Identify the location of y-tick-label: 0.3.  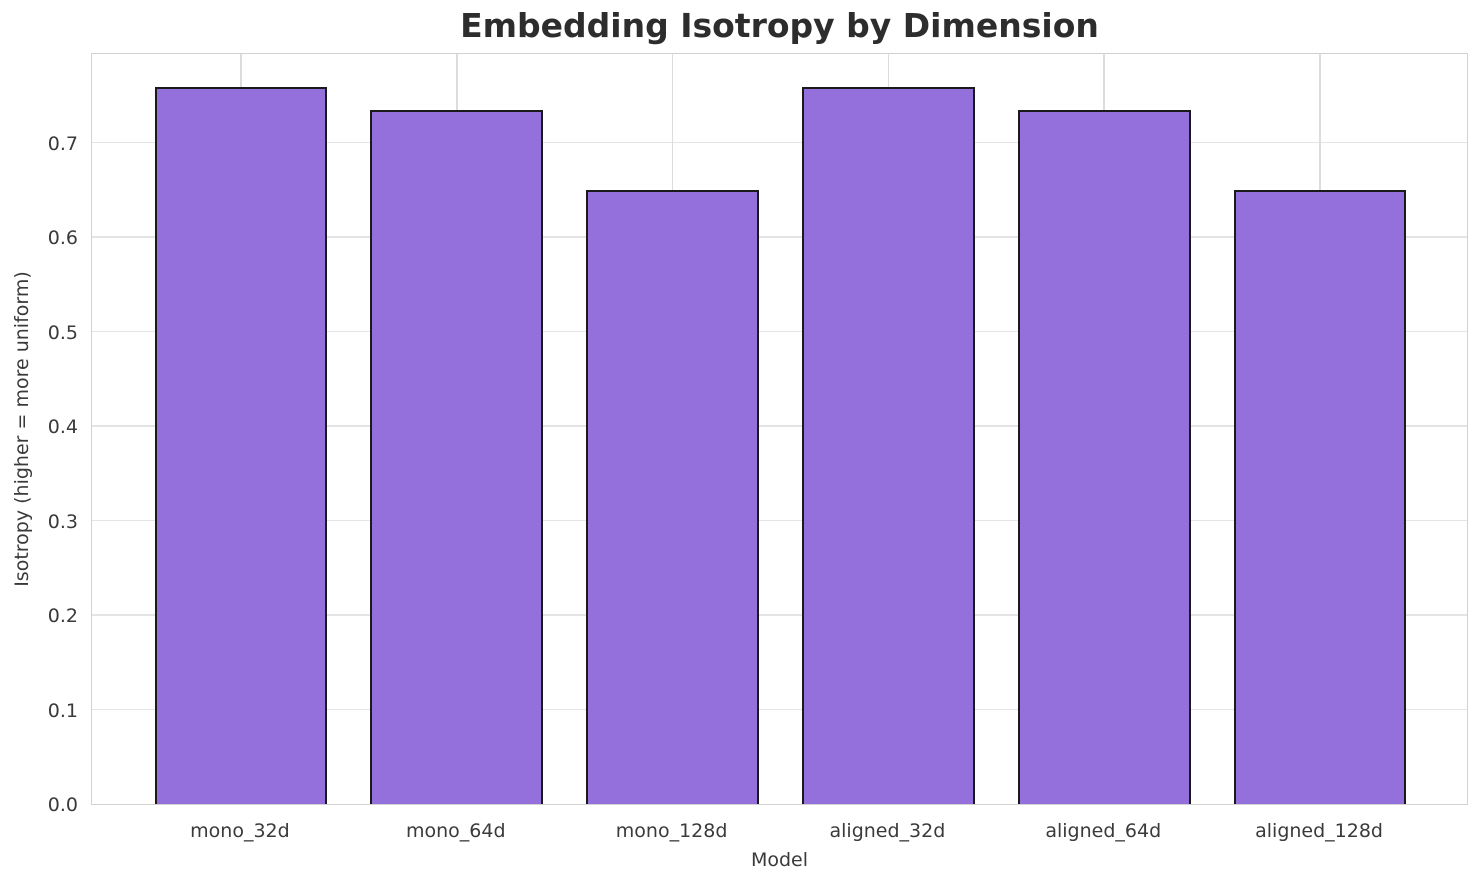
(62, 521).